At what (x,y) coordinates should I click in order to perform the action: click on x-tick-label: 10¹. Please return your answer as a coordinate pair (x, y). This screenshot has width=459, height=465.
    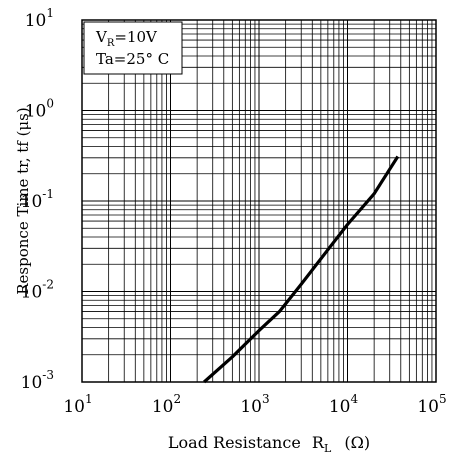
    Looking at the image, I should click on (77, 404).